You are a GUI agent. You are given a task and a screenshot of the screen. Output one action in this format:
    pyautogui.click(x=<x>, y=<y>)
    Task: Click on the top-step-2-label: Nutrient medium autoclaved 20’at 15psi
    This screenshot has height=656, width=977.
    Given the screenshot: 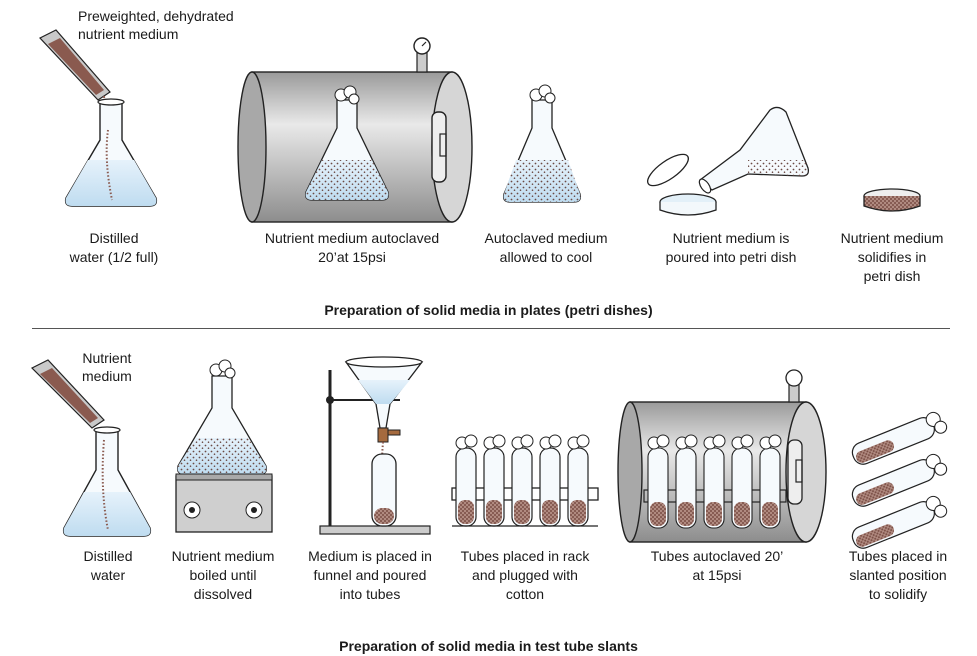 What is the action you would take?
    pyautogui.click(x=352, y=248)
    